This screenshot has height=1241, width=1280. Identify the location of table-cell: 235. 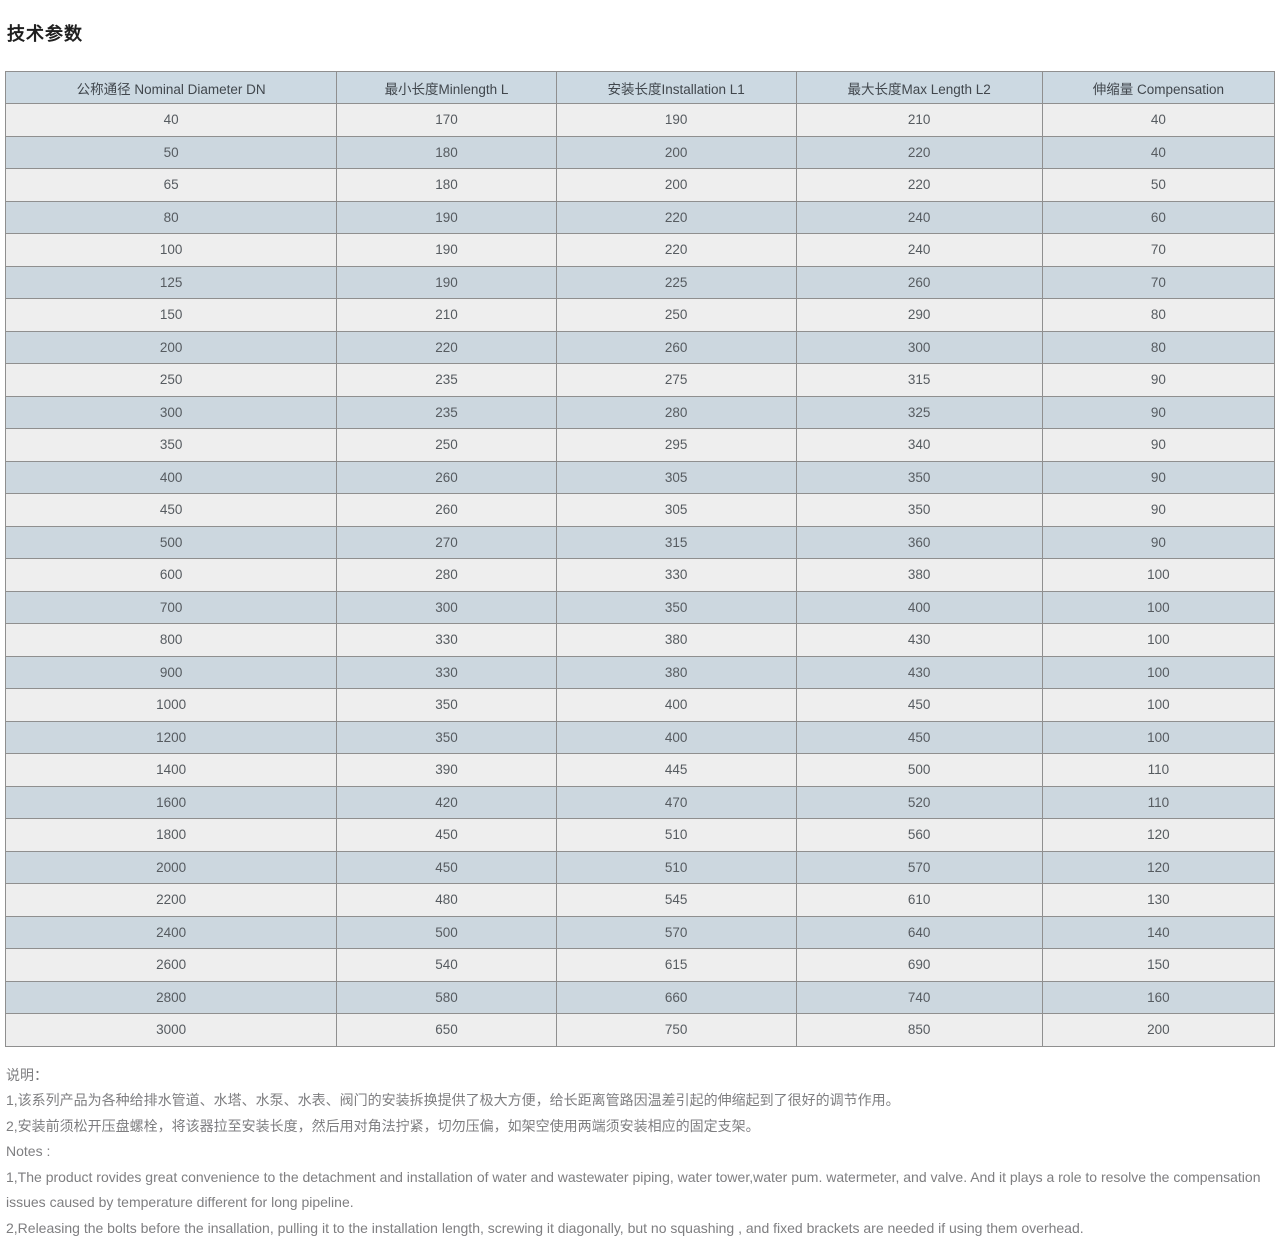
(447, 380).